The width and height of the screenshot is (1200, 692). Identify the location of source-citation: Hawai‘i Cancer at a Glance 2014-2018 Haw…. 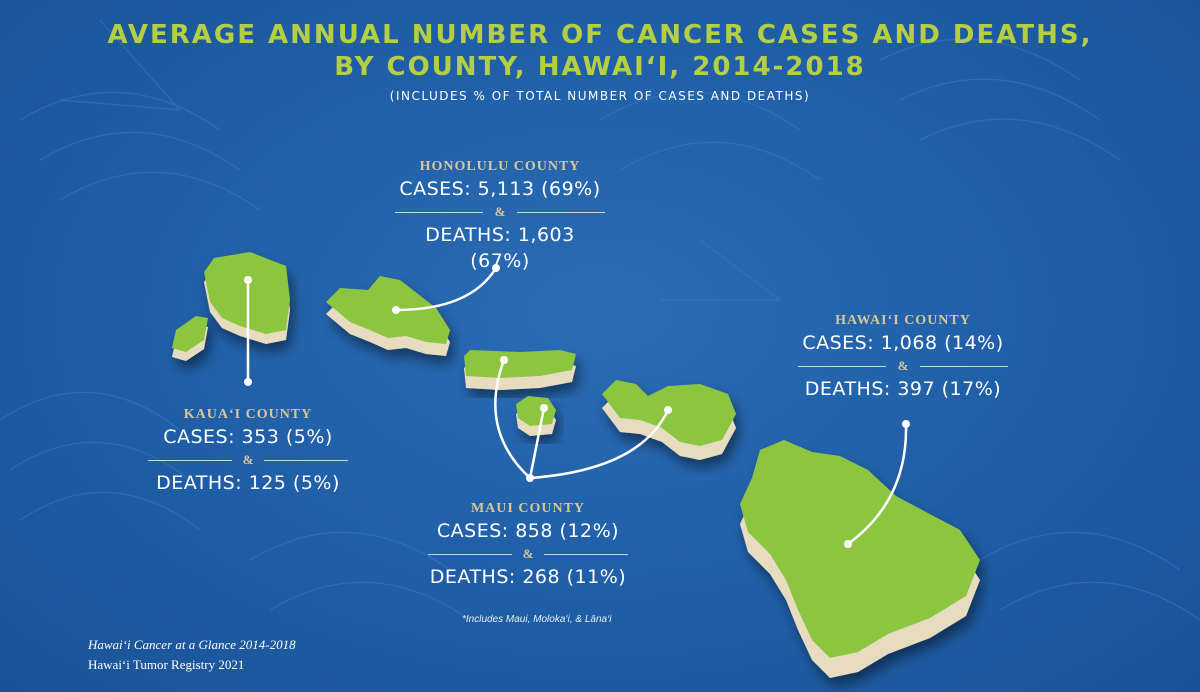
(192, 655).